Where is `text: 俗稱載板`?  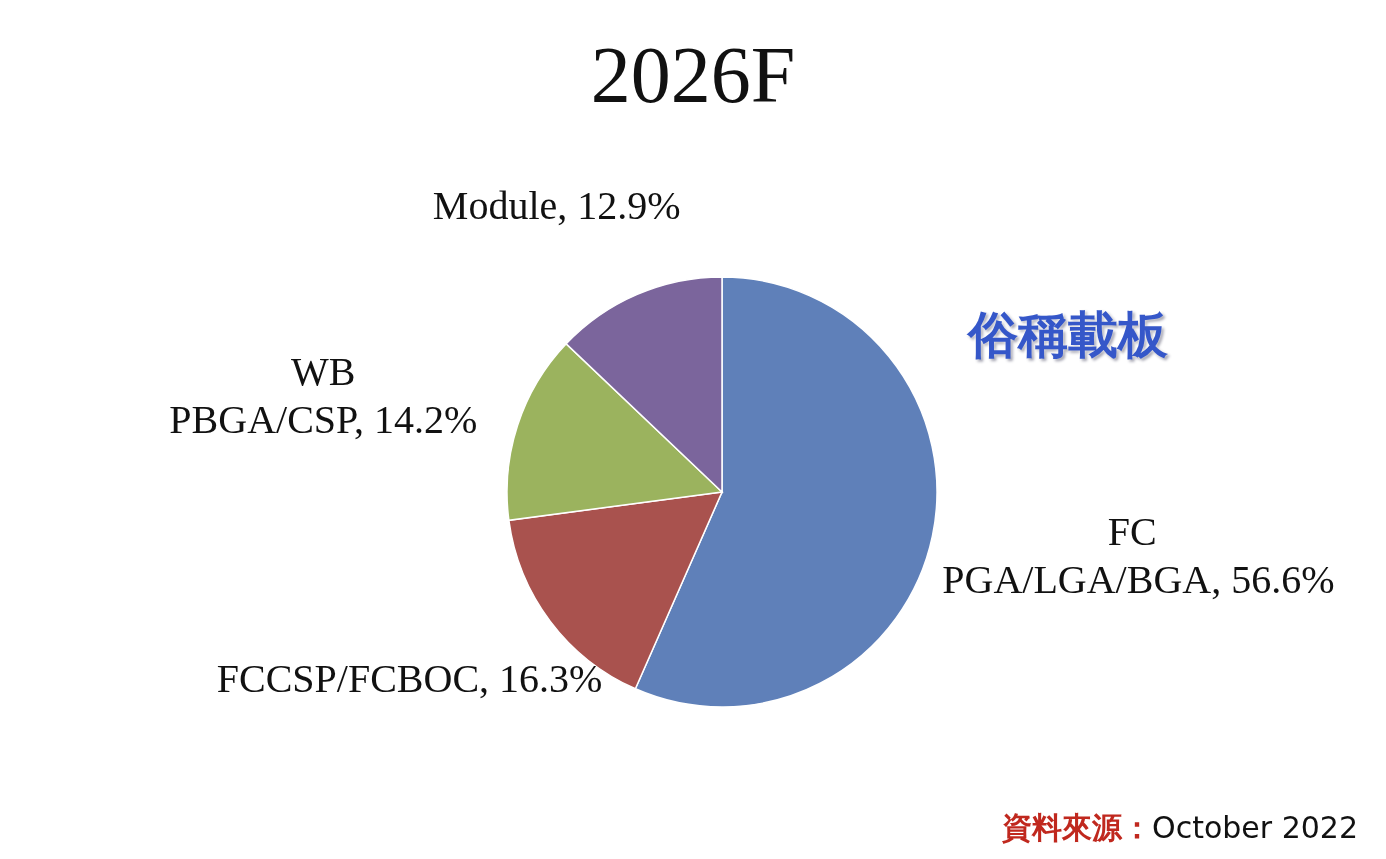
text: 俗稱載板 is located at coordinates (1068, 335).